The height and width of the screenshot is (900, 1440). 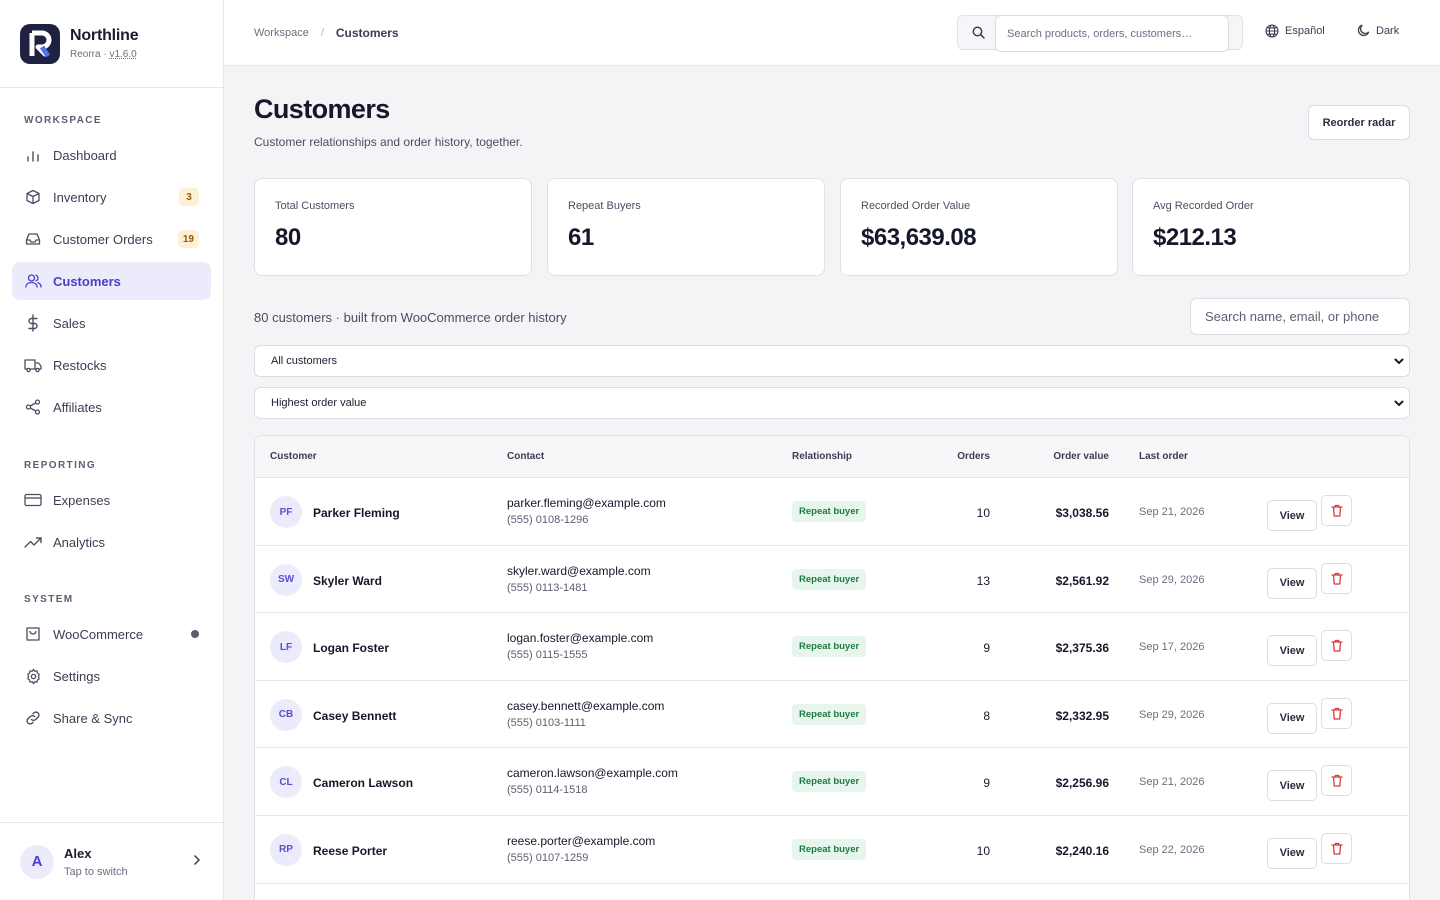 I want to click on last-order-date: Sep 22, 2026, so click(x=1172, y=849).